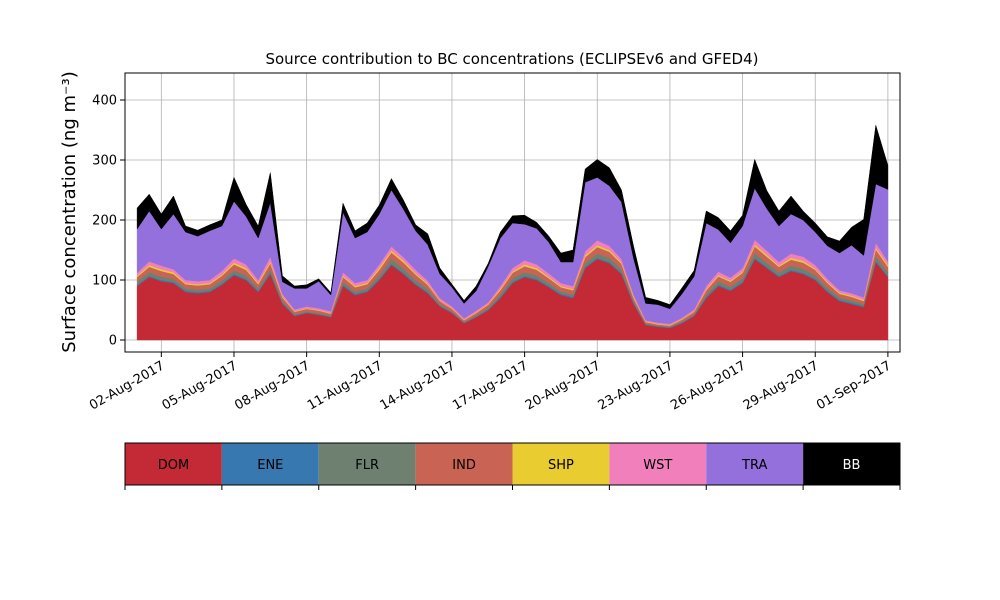  I want to click on legend-label-wst: WST, so click(657, 465).